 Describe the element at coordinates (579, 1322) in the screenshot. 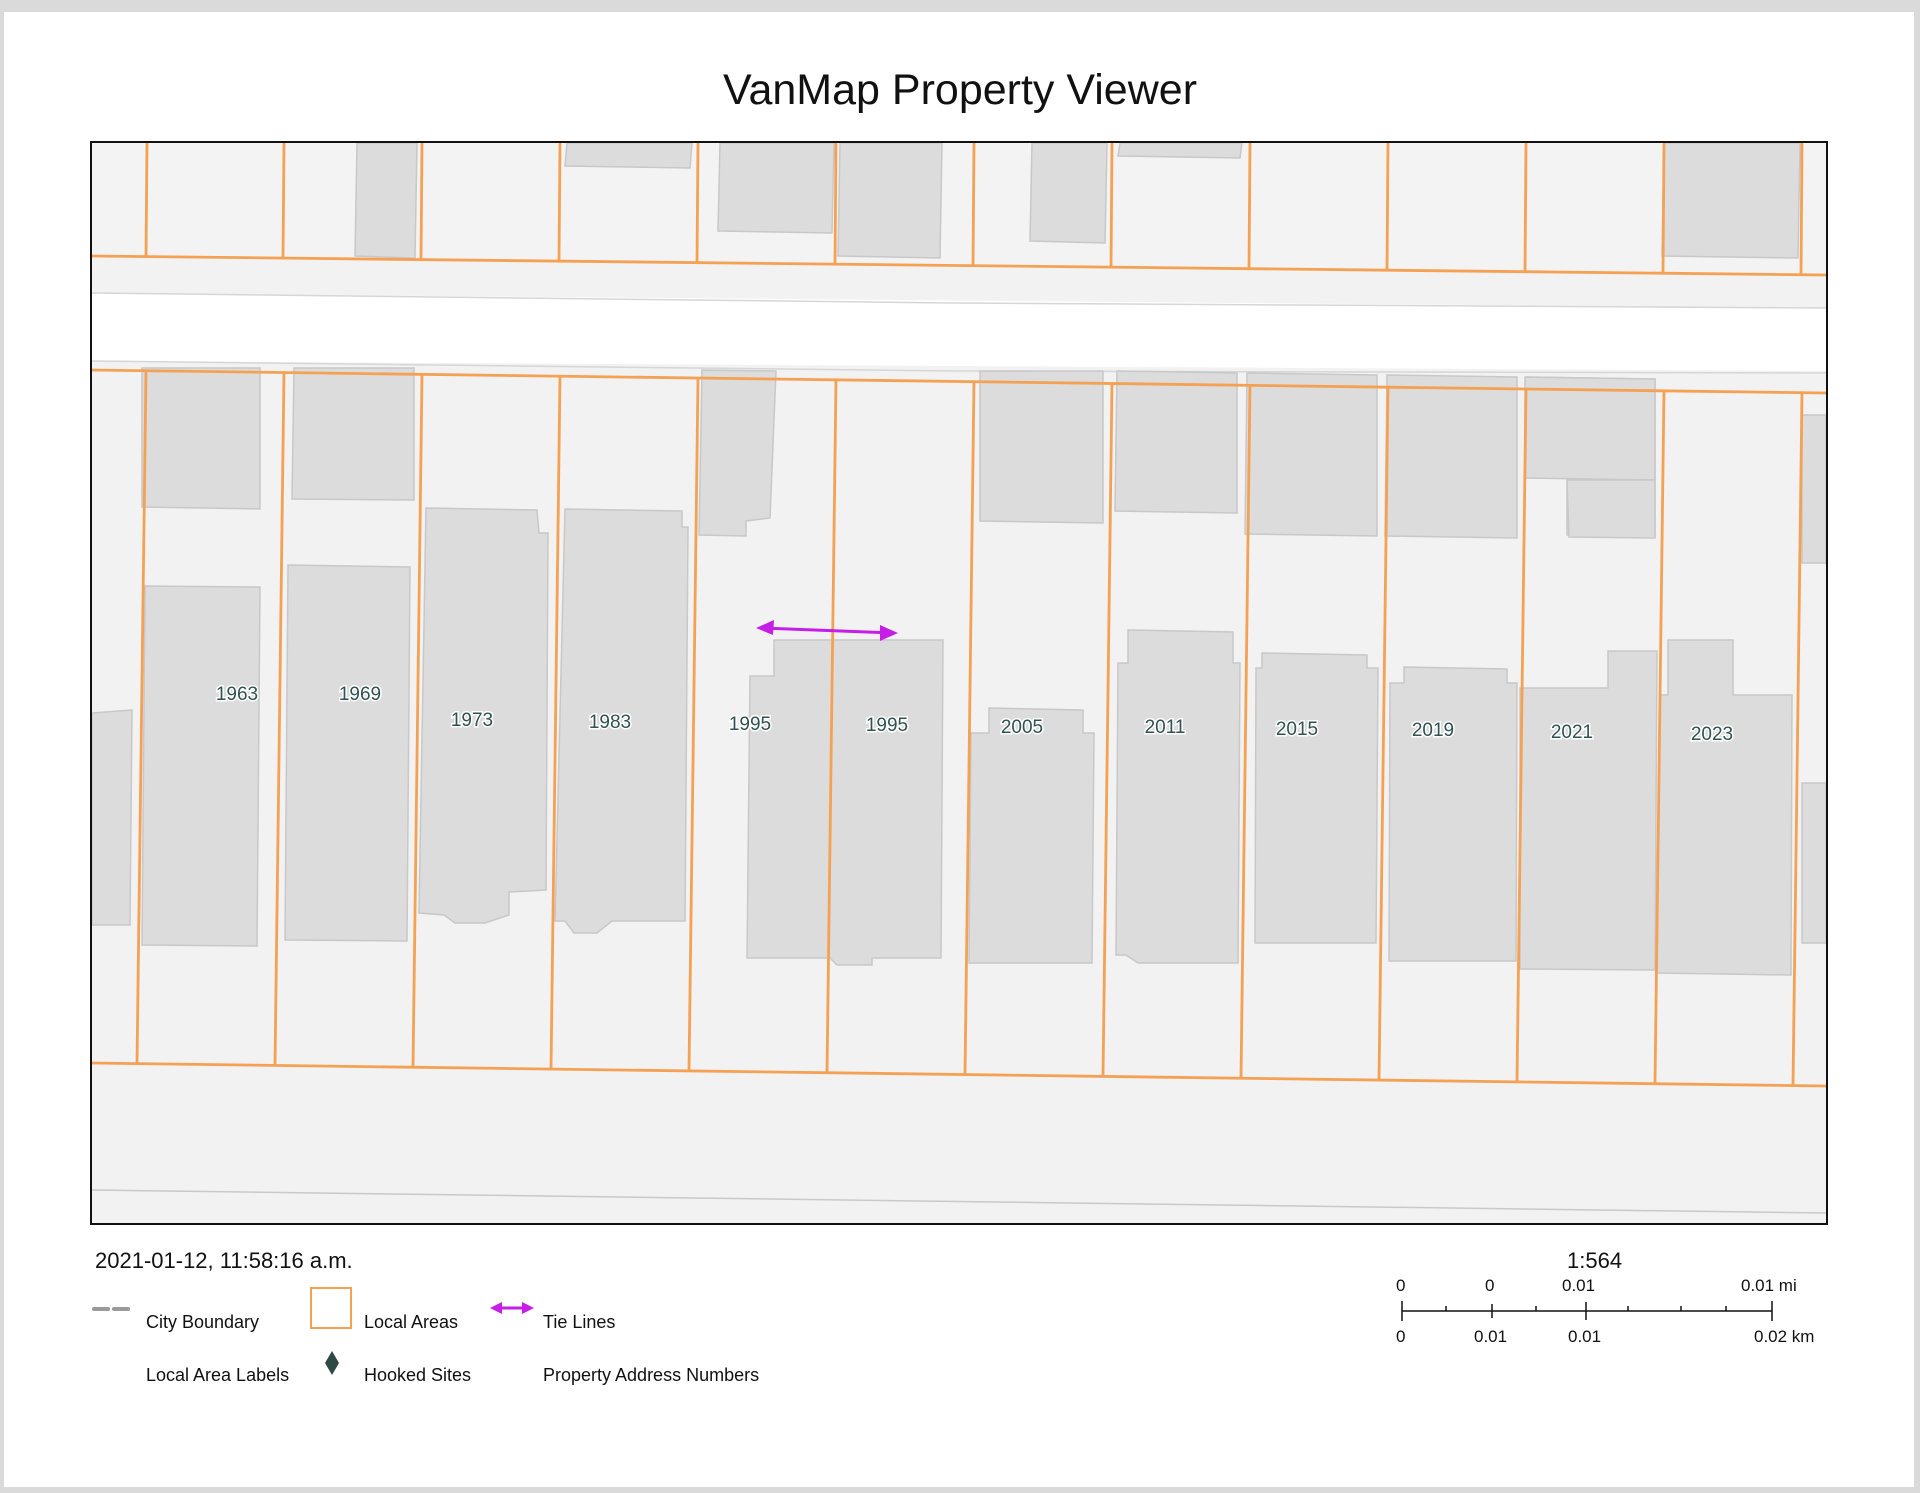

I see `legend-tie-lines: Tie Lines` at that location.